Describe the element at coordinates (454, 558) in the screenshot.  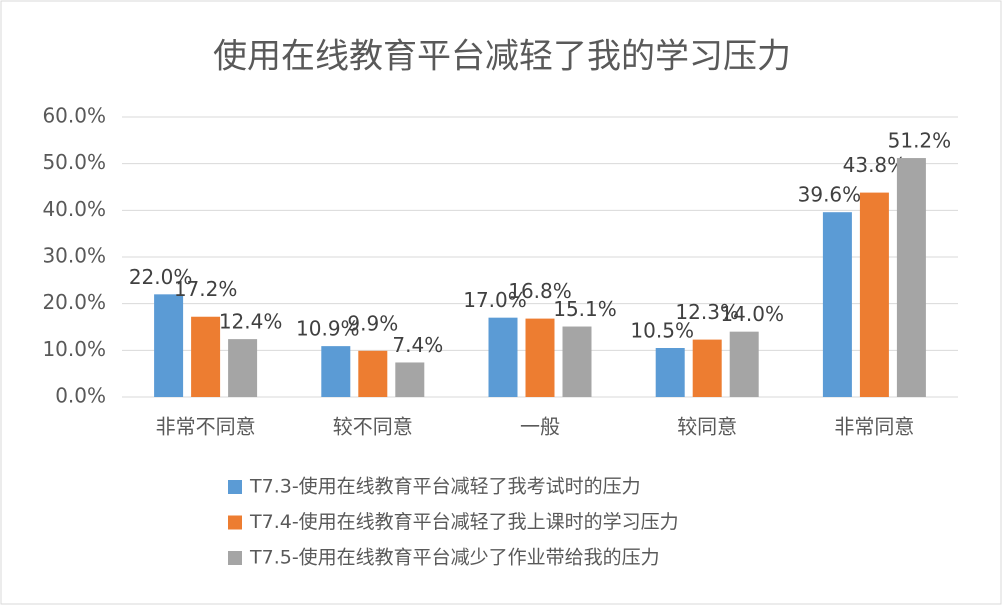
I see `legend-label: T7.5-使用在线教育平台减少了作业带给我的压力` at that location.